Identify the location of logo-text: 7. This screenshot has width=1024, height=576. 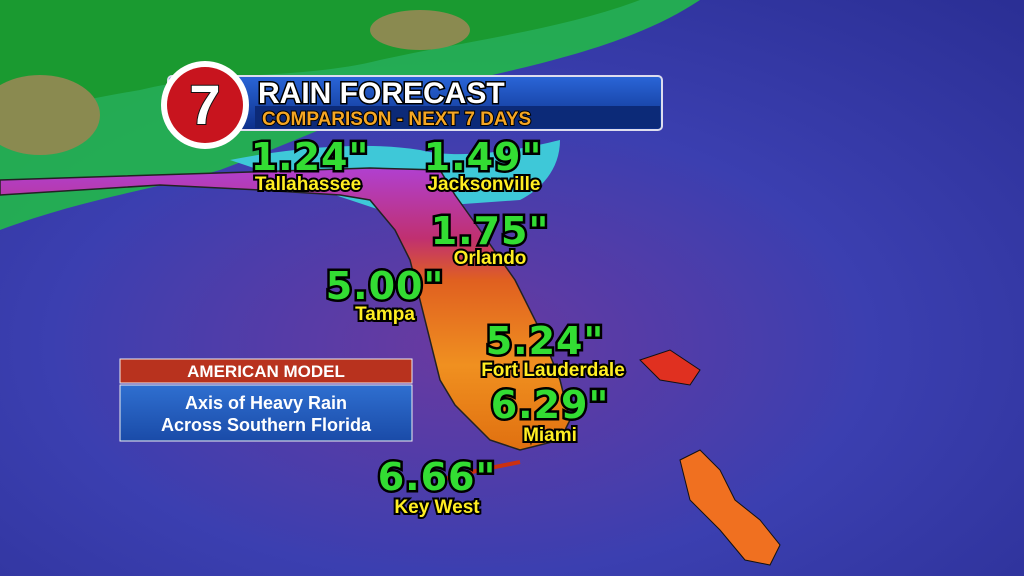
(204, 104).